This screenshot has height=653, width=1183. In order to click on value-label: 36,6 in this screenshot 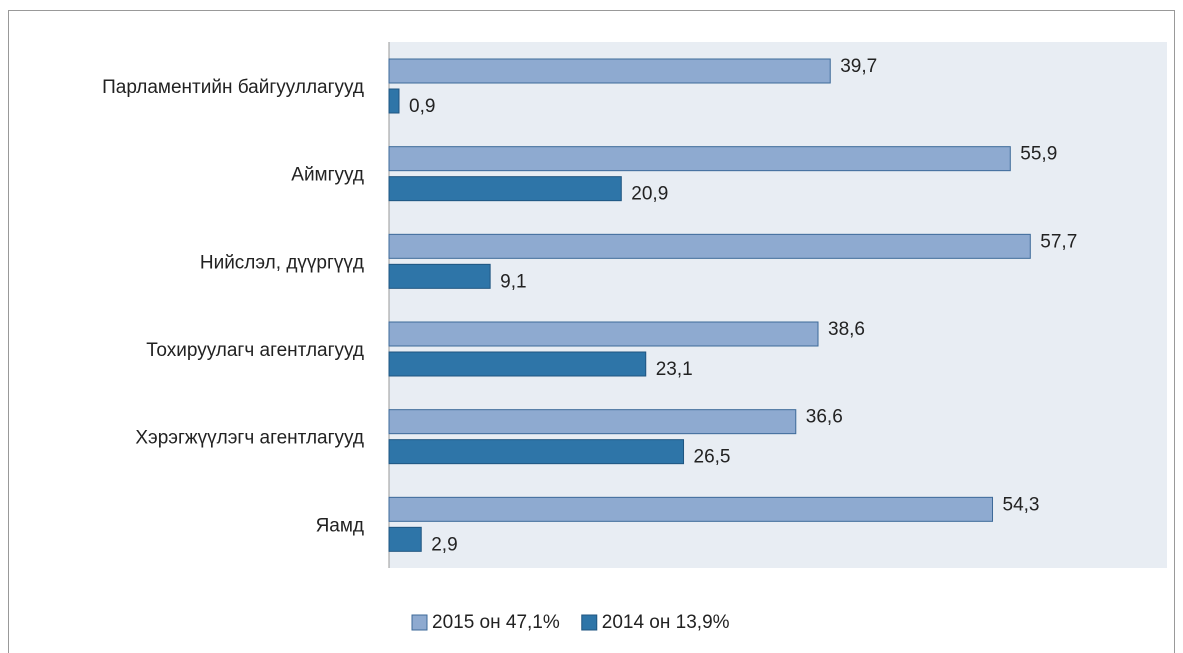, I will do `click(824, 417)`.